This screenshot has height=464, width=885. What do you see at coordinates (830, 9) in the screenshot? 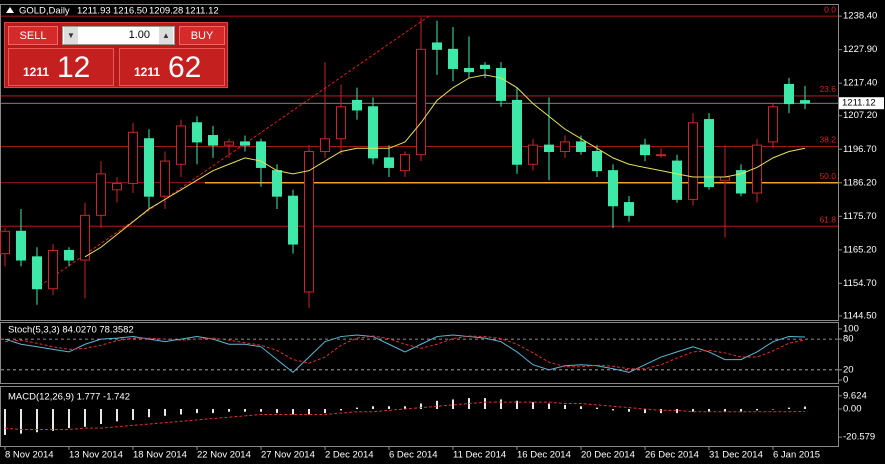
I see `fibo-label: 0.0` at bounding box center [830, 9].